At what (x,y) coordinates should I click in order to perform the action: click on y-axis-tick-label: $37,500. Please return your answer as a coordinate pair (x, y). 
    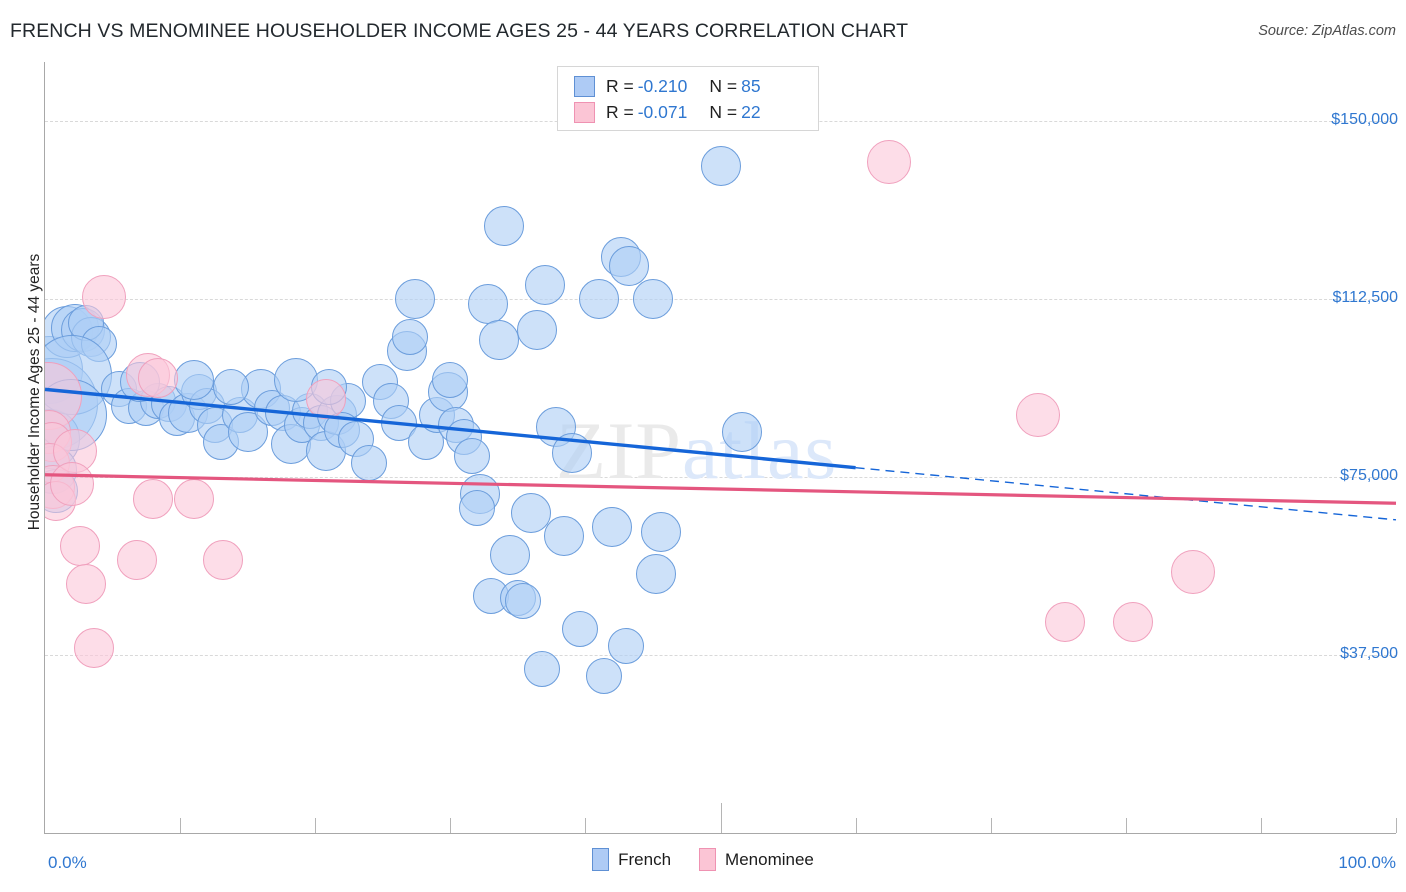
    Looking at the image, I should click on (1369, 654).